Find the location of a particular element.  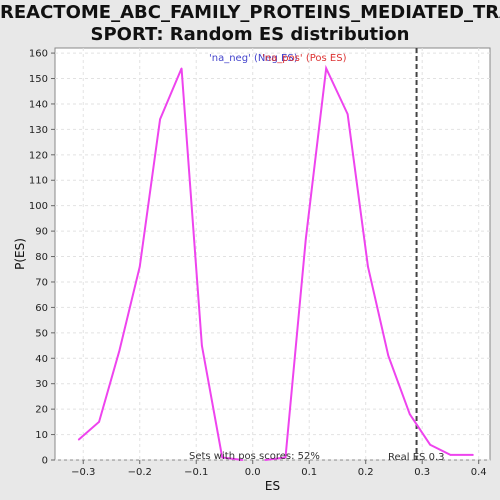

y-tick-label: 30 is located at coordinates (41, 384).